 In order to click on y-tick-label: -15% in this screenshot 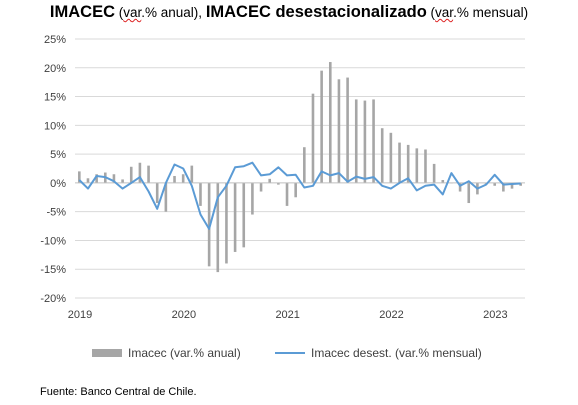, I will do `click(53, 270)`.